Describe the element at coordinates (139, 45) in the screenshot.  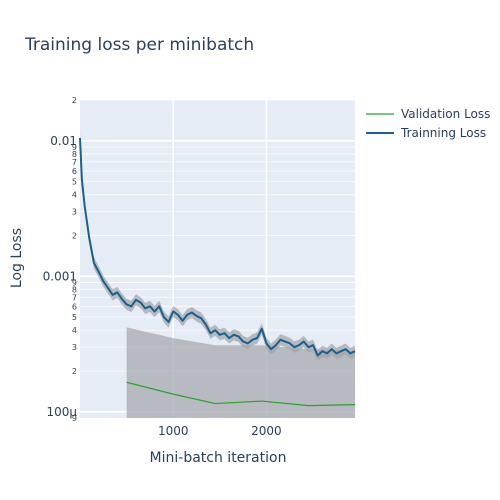
I see `chart-title: Training loss per minibatch` at that location.